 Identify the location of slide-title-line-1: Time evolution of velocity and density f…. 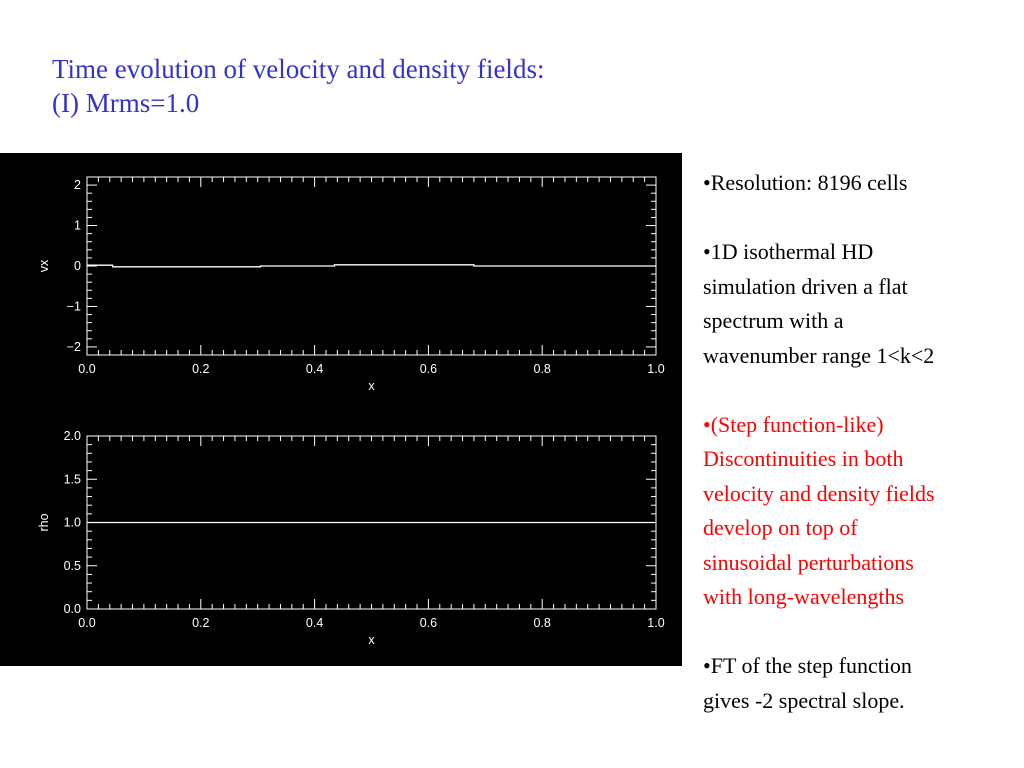
(298, 69).